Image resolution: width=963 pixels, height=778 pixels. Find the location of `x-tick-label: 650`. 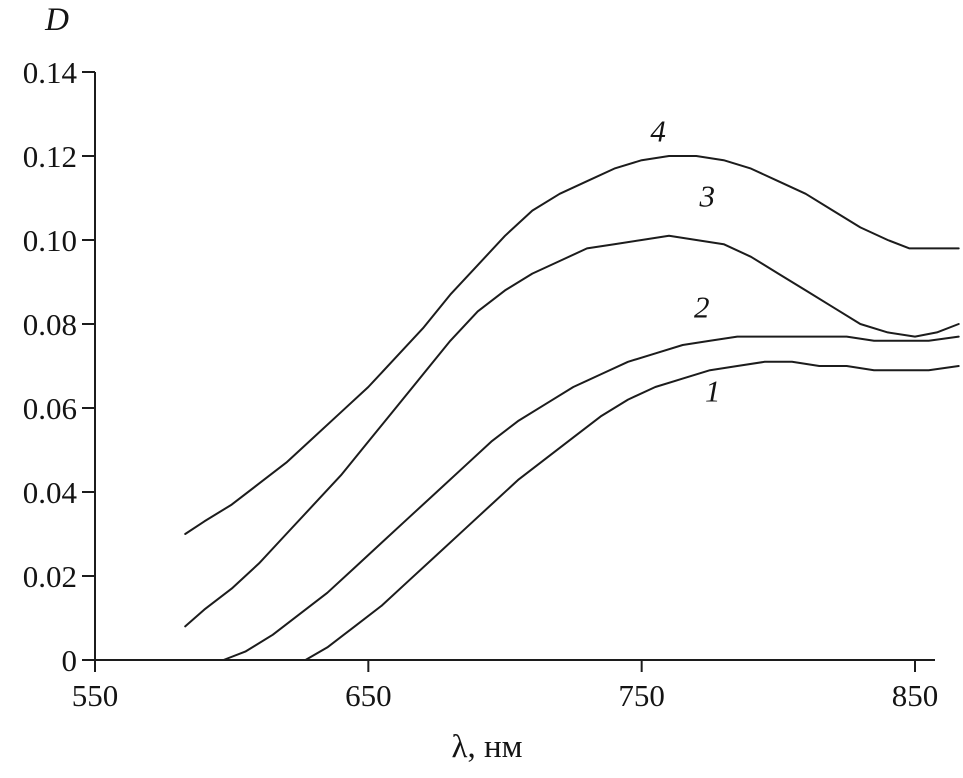

x-tick-label: 650 is located at coordinates (368, 695).